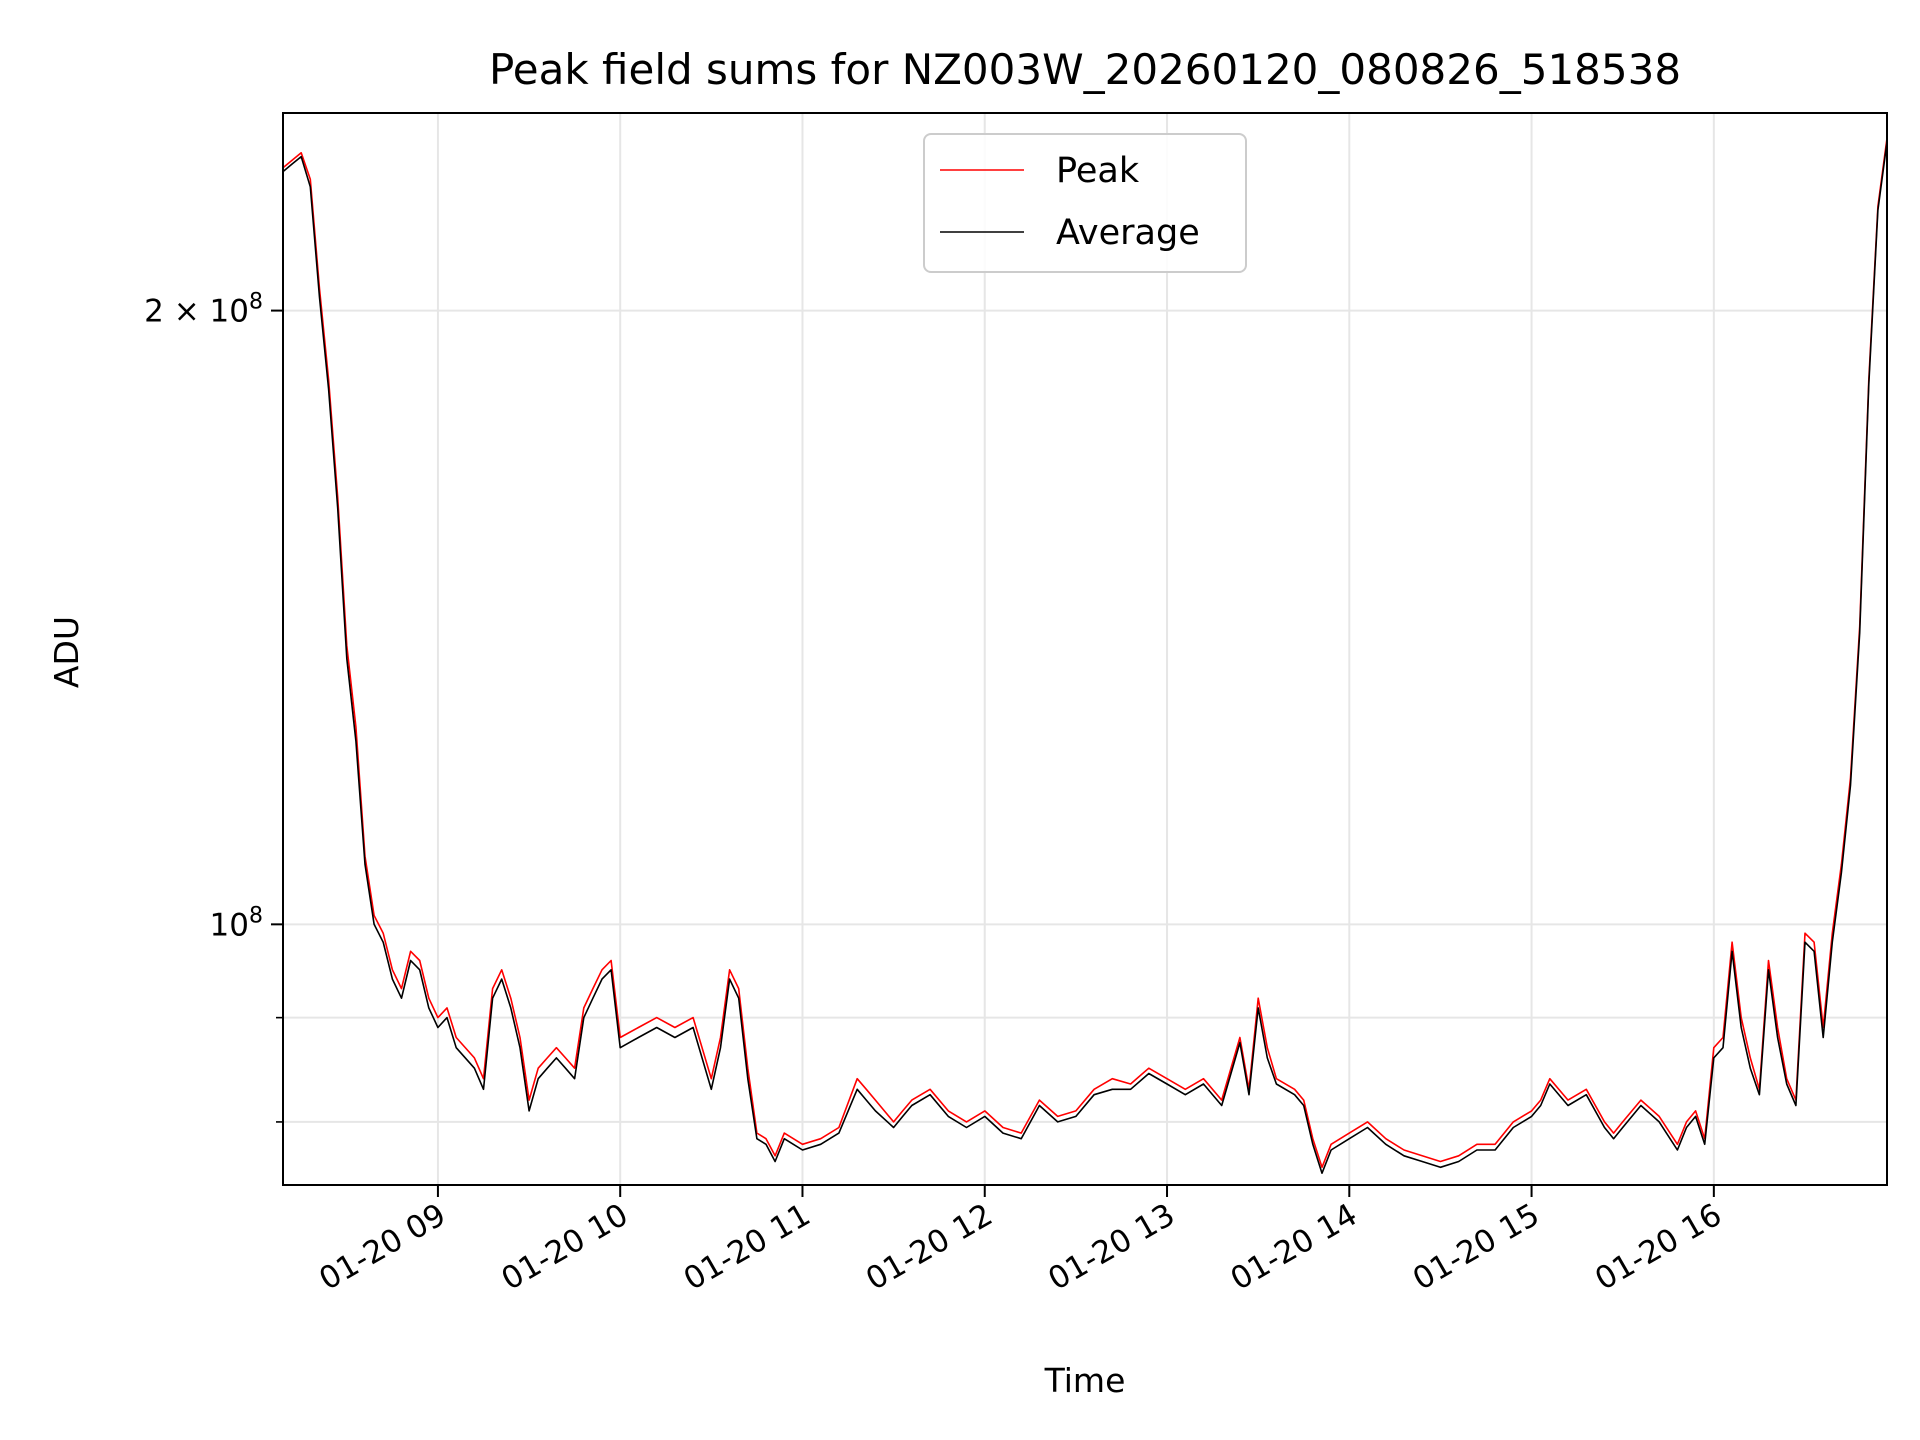 Image resolution: width=1920 pixels, height=1440 pixels. I want to click on legend-box, so click(1085, 203).